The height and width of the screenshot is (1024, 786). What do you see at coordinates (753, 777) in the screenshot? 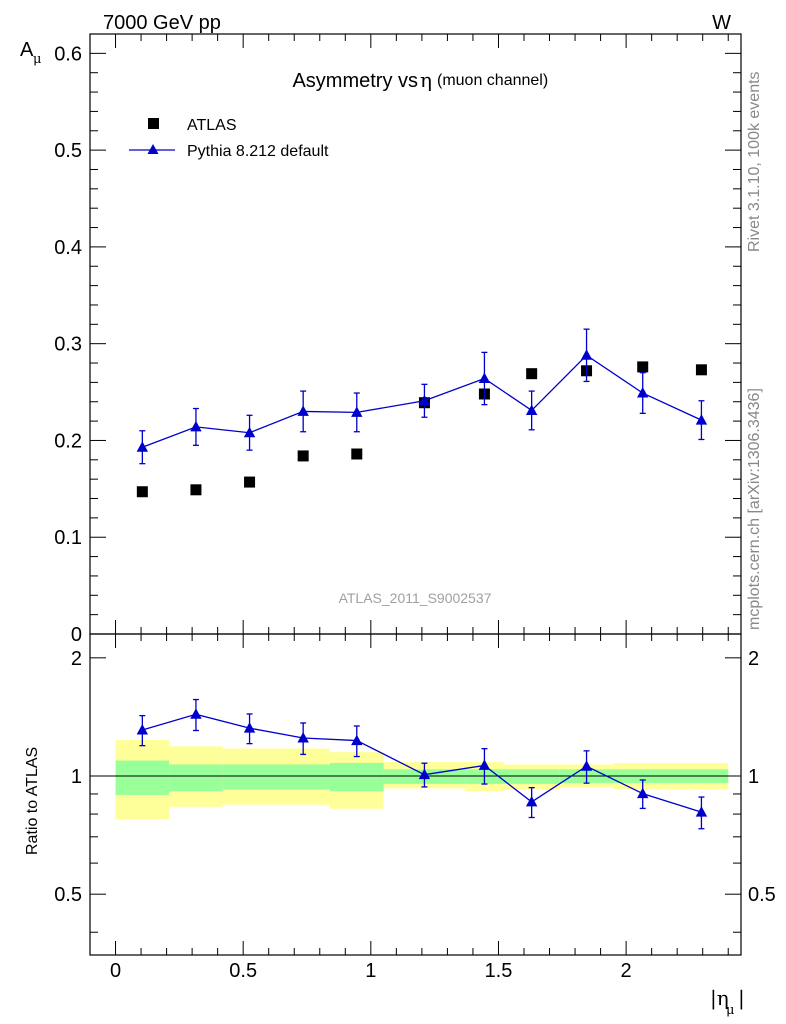
I see `ratio-y-tick-label-right: 1` at bounding box center [753, 777].